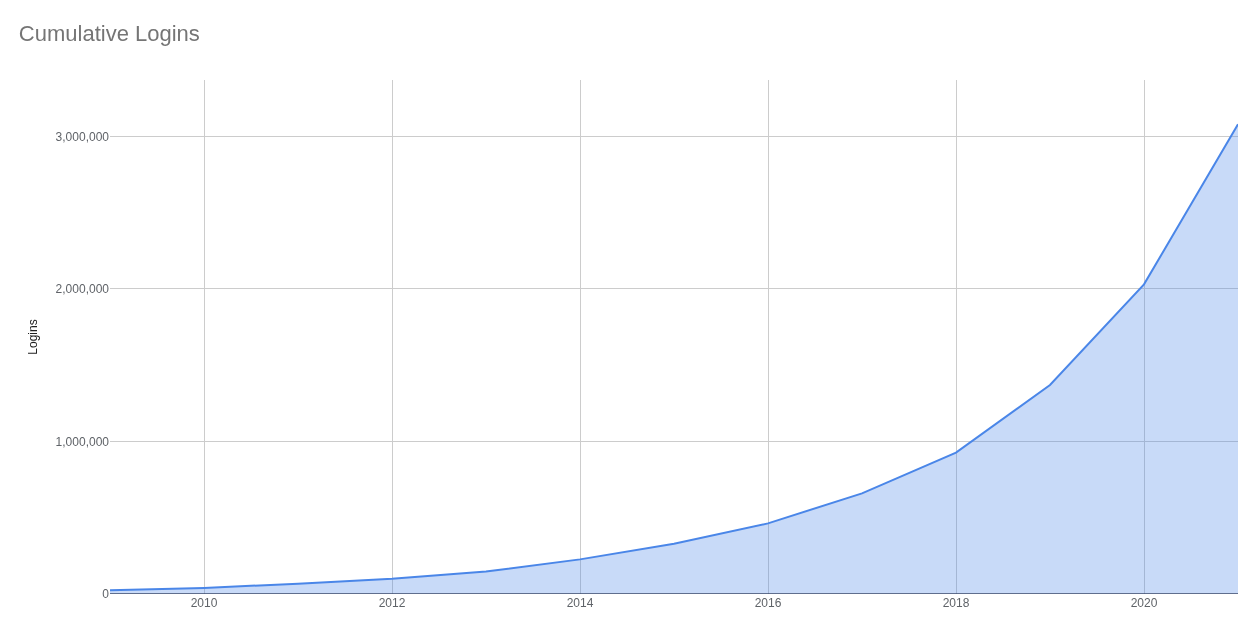  Describe the element at coordinates (106, 594) in the screenshot. I see `y-tick-label: 0` at that location.